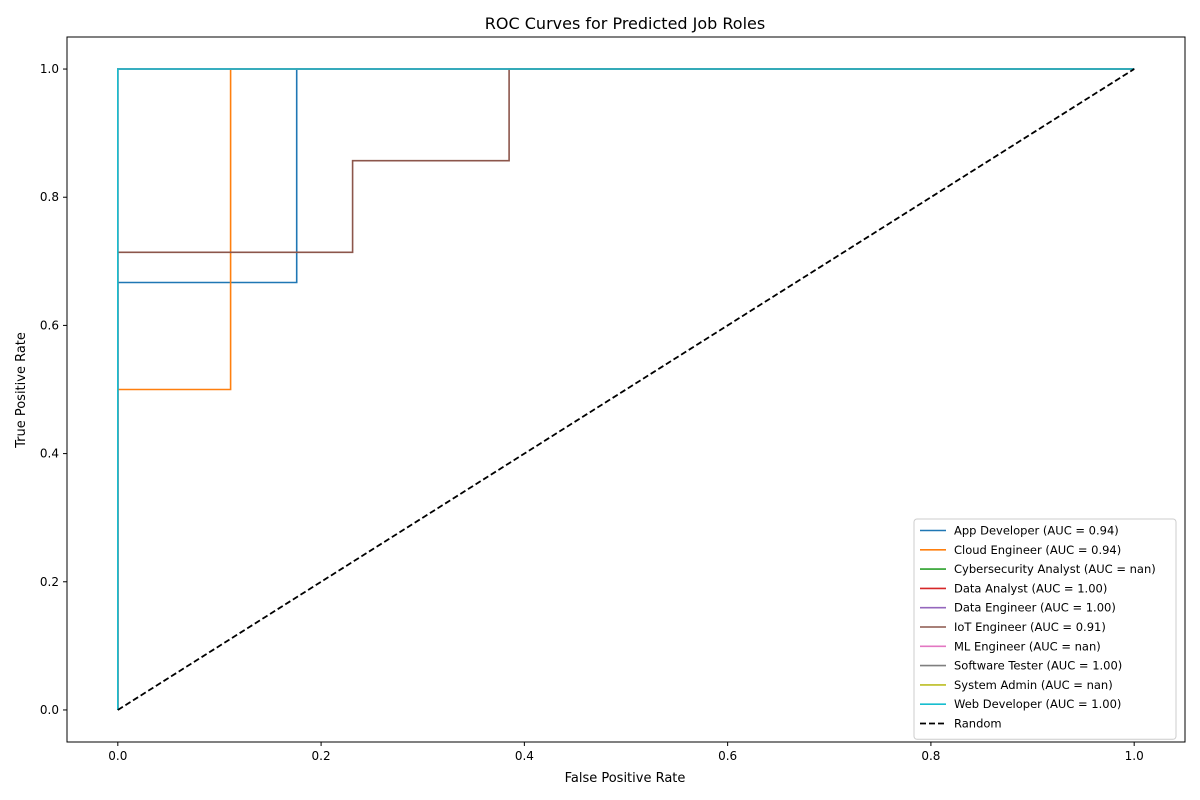  I want to click on y-tick-label: 0.4, so click(49, 454).